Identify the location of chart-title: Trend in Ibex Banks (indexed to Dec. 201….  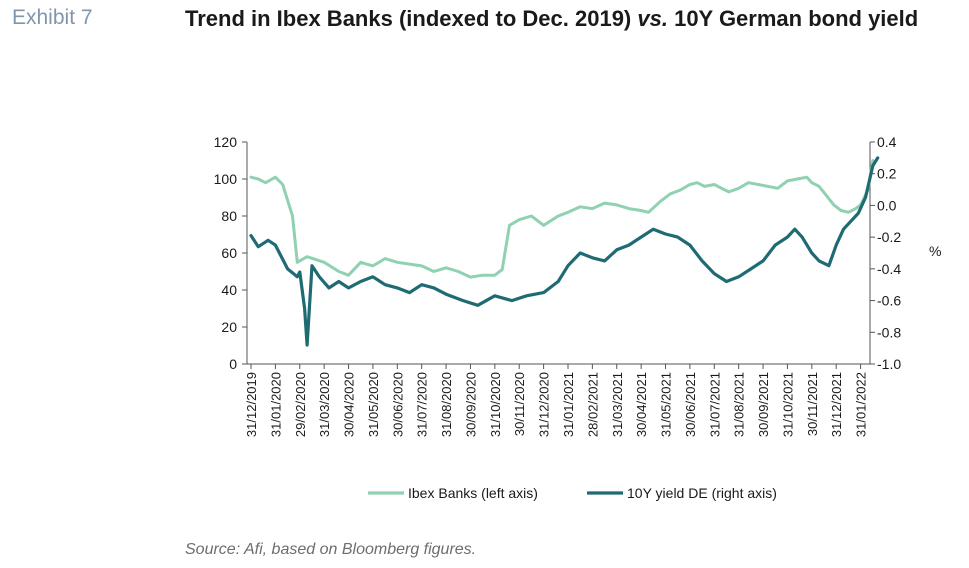
(570, 19).